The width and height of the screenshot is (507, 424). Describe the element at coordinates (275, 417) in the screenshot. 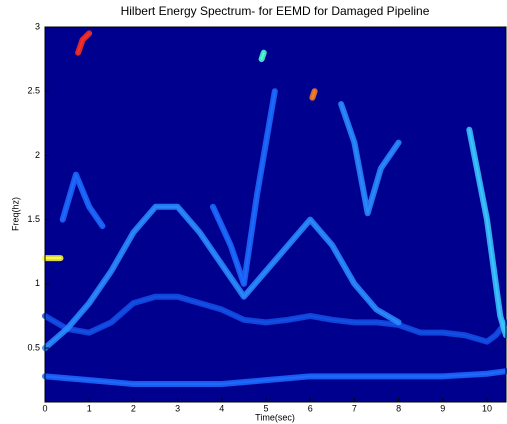

I see `x-axis-label: Time(sec)` at that location.